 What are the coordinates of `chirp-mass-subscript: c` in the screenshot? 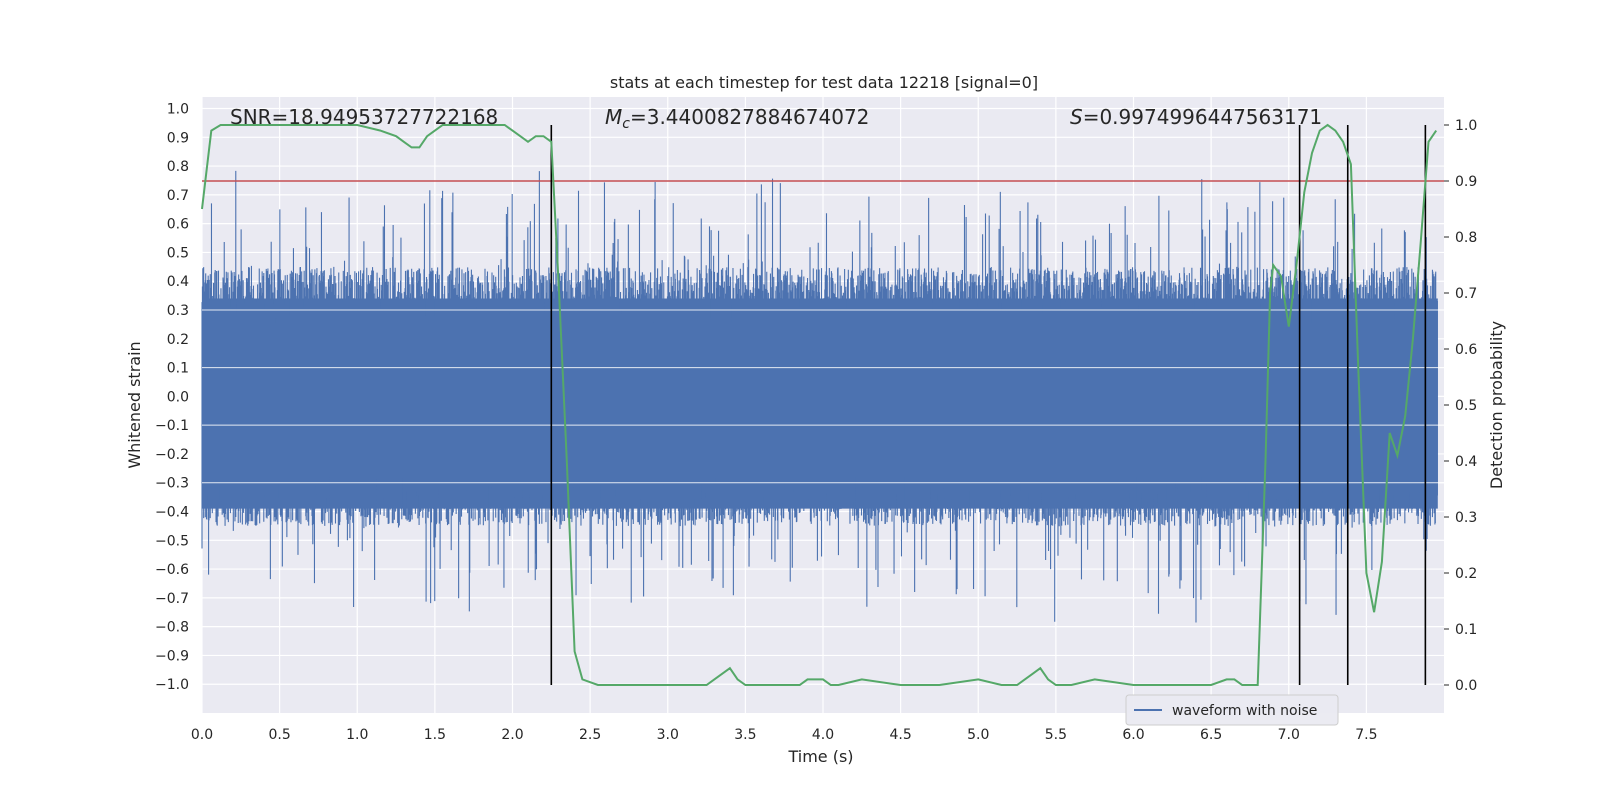 It's located at (626, 124).